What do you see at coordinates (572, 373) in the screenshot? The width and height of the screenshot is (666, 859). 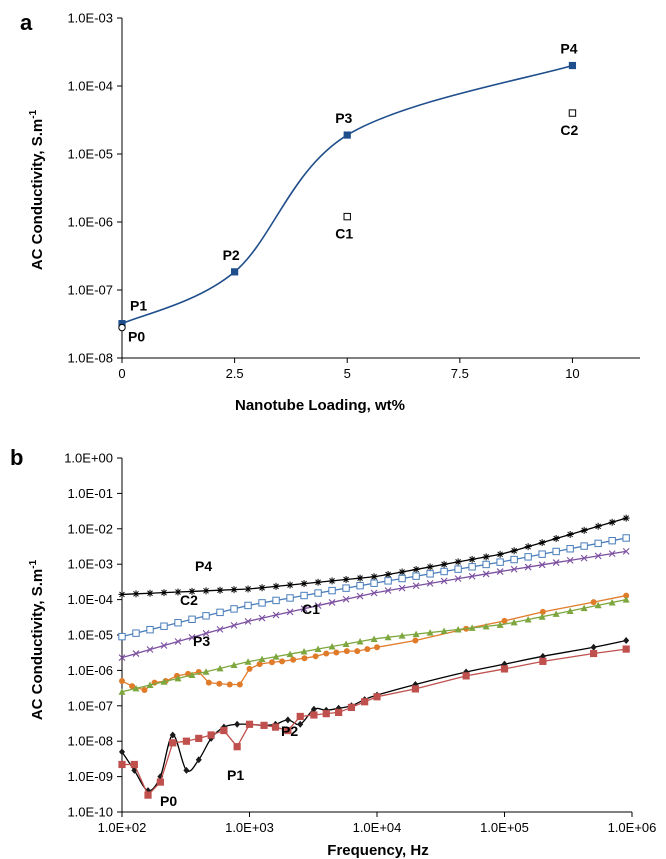 I see `x-tick-label-a: 10` at bounding box center [572, 373].